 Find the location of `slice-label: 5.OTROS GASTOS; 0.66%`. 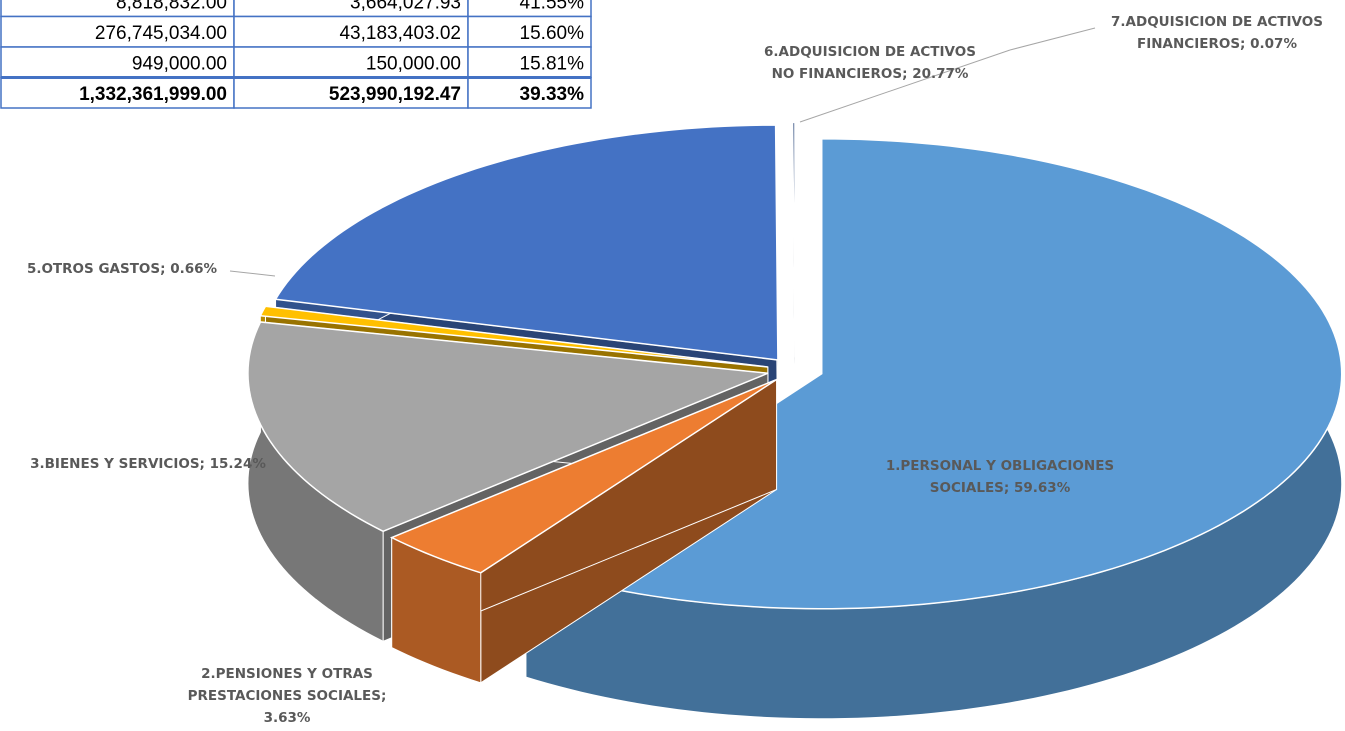

slice-label: 5.OTROS GASTOS; 0.66% is located at coordinates (122, 269).